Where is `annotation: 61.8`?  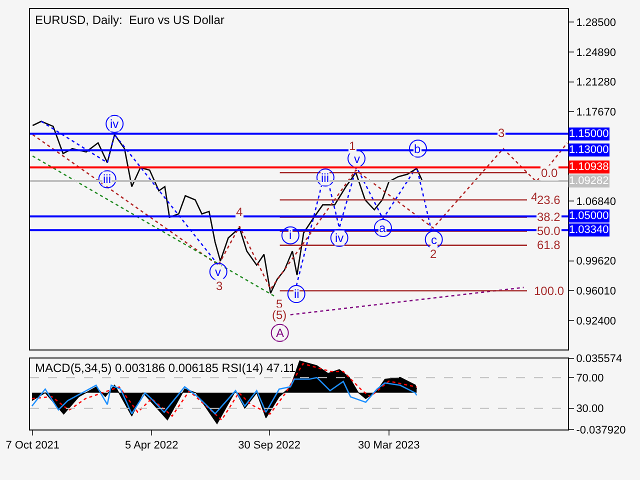
annotation: 61.8 is located at coordinates (549, 245).